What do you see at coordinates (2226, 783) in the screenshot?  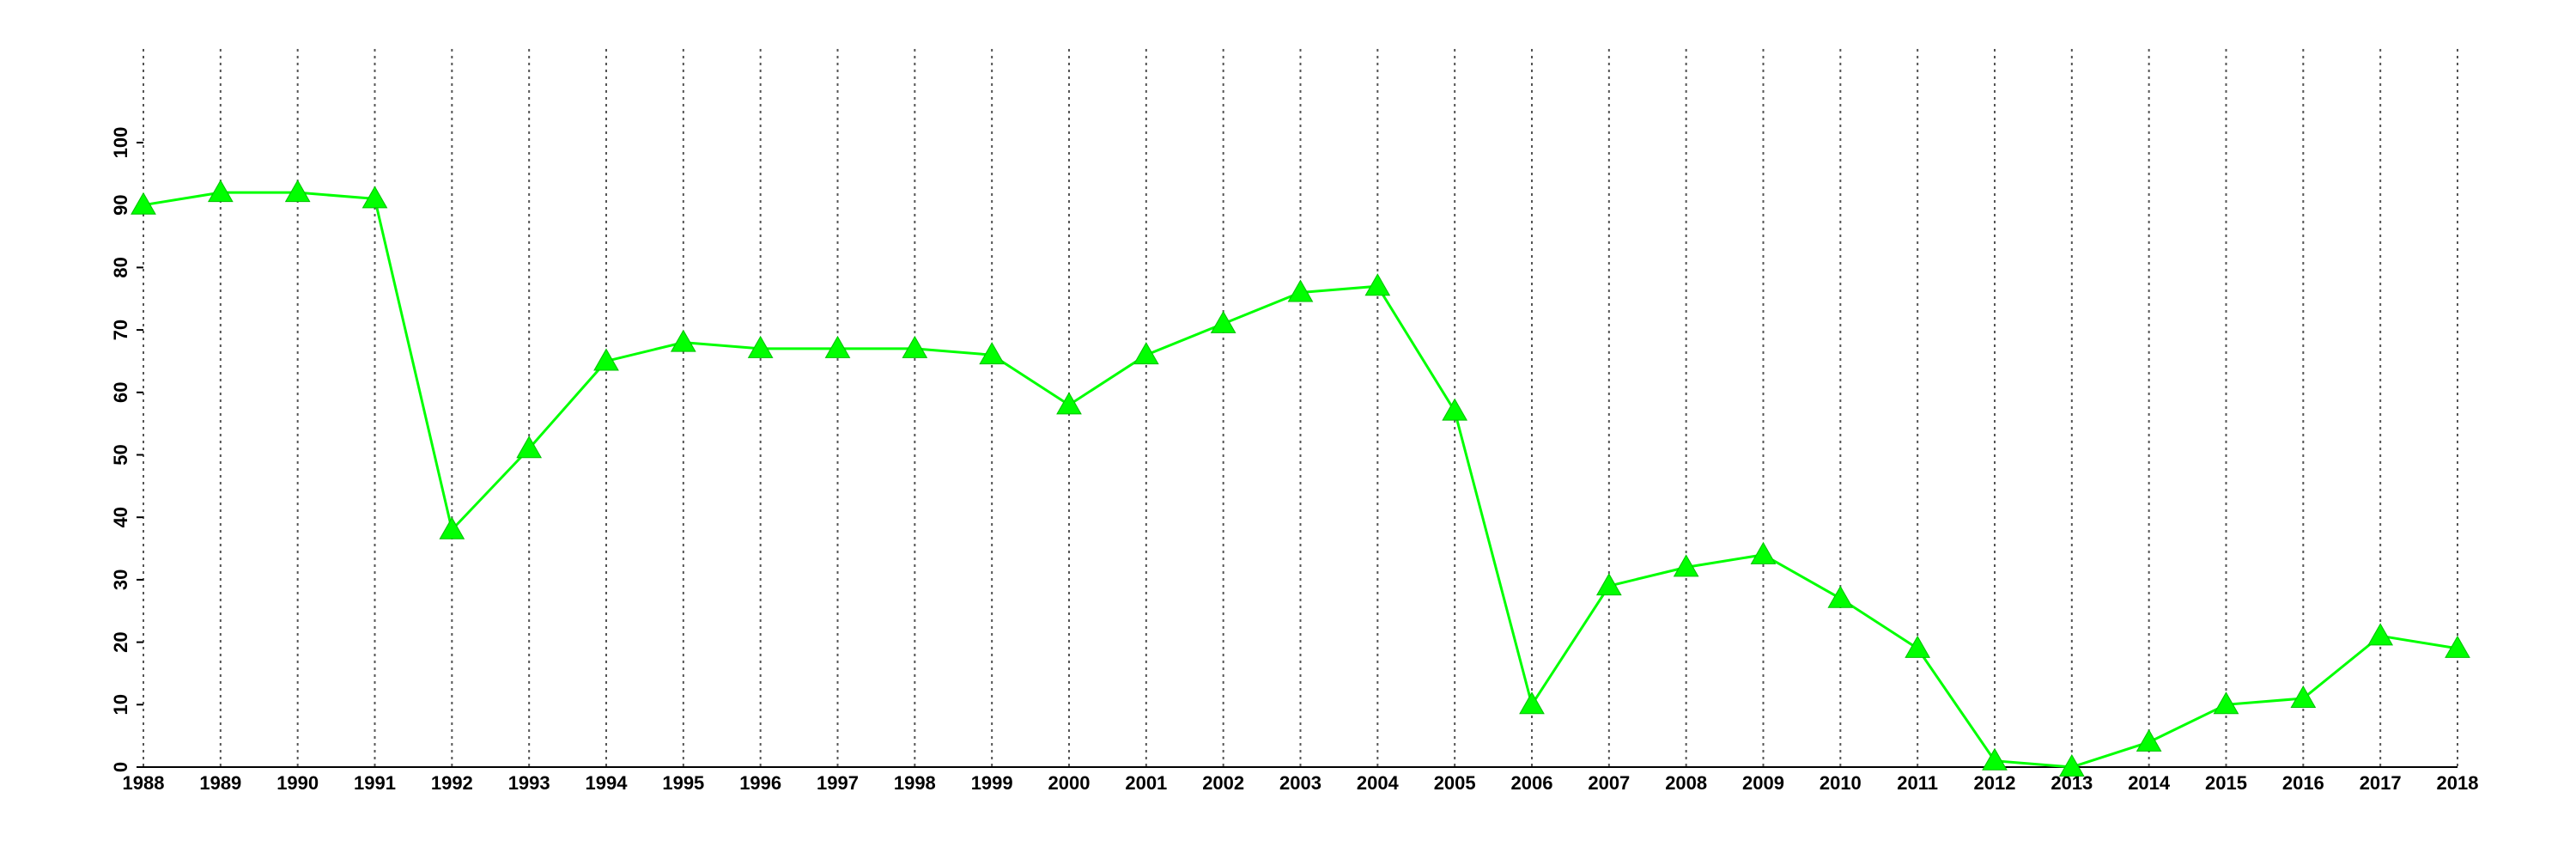 I see `x-tick-label: 2015` at bounding box center [2226, 783].